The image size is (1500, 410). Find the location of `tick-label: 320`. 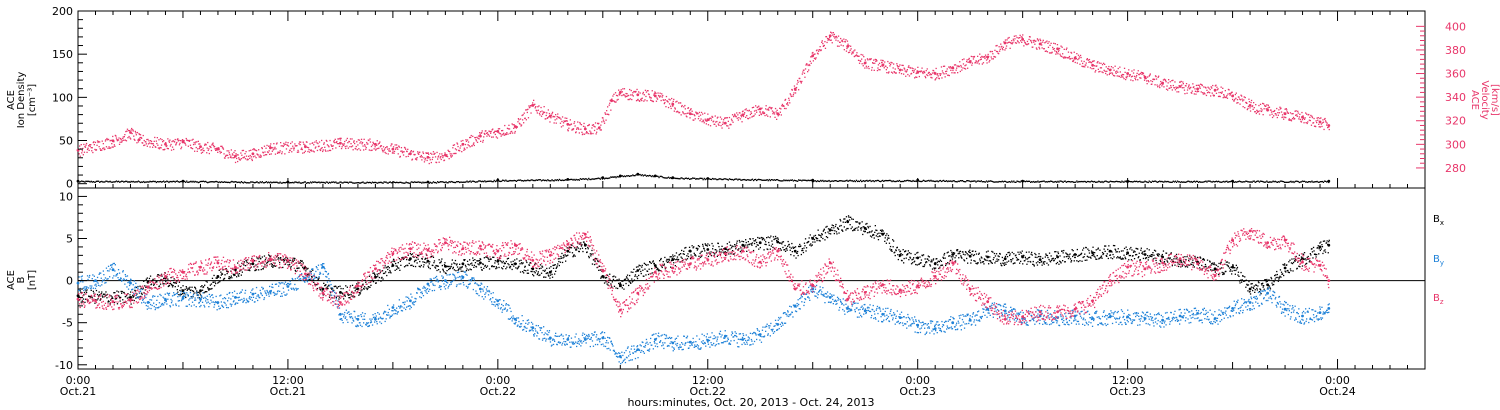

tick-label: 320 is located at coordinates (1455, 121).